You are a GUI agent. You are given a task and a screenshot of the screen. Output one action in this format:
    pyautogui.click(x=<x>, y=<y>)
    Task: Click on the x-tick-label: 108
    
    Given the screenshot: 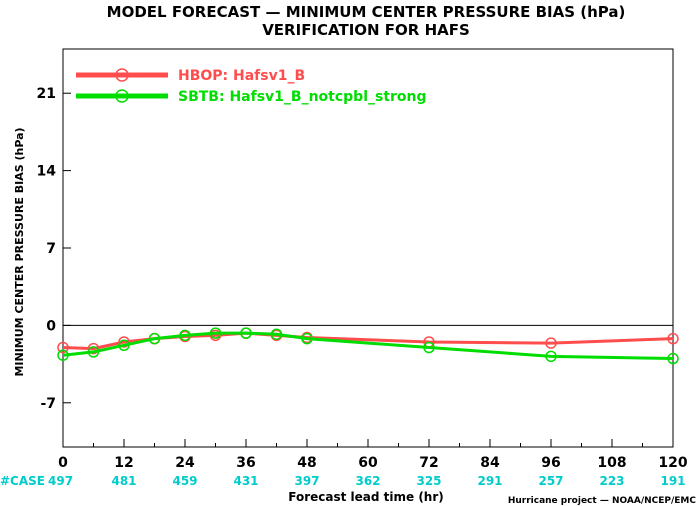 What is the action you would take?
    pyautogui.click(x=611, y=463)
    